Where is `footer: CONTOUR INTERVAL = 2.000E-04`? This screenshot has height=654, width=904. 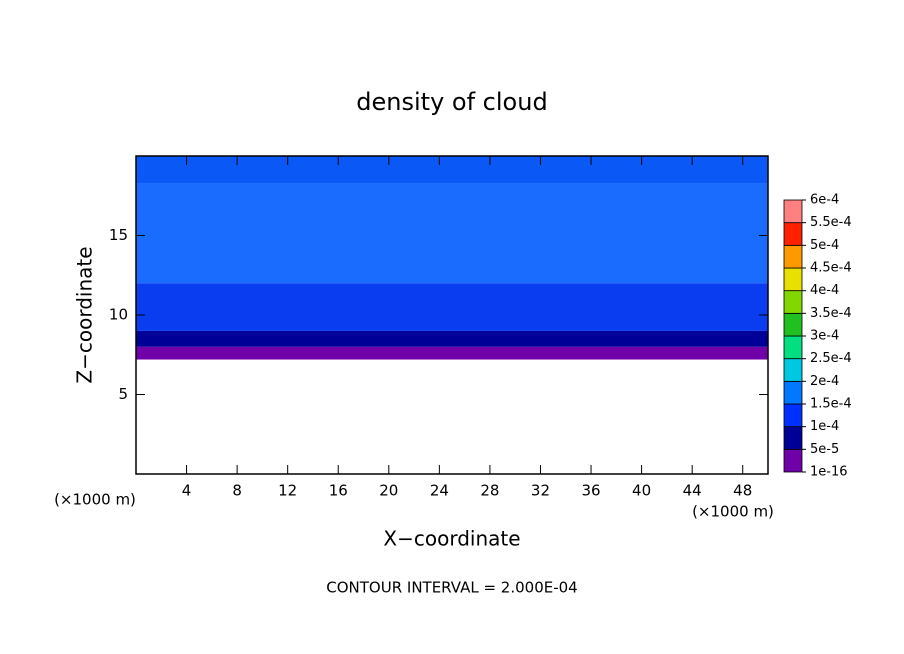
footer: CONTOUR INTERVAL = 2.000E-04 is located at coordinates (451, 588).